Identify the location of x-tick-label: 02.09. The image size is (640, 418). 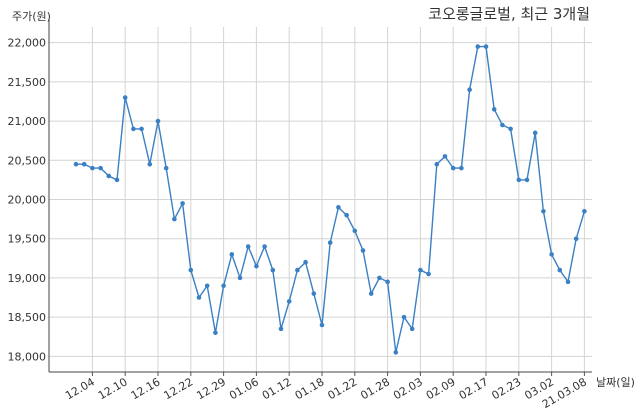
(441, 388).